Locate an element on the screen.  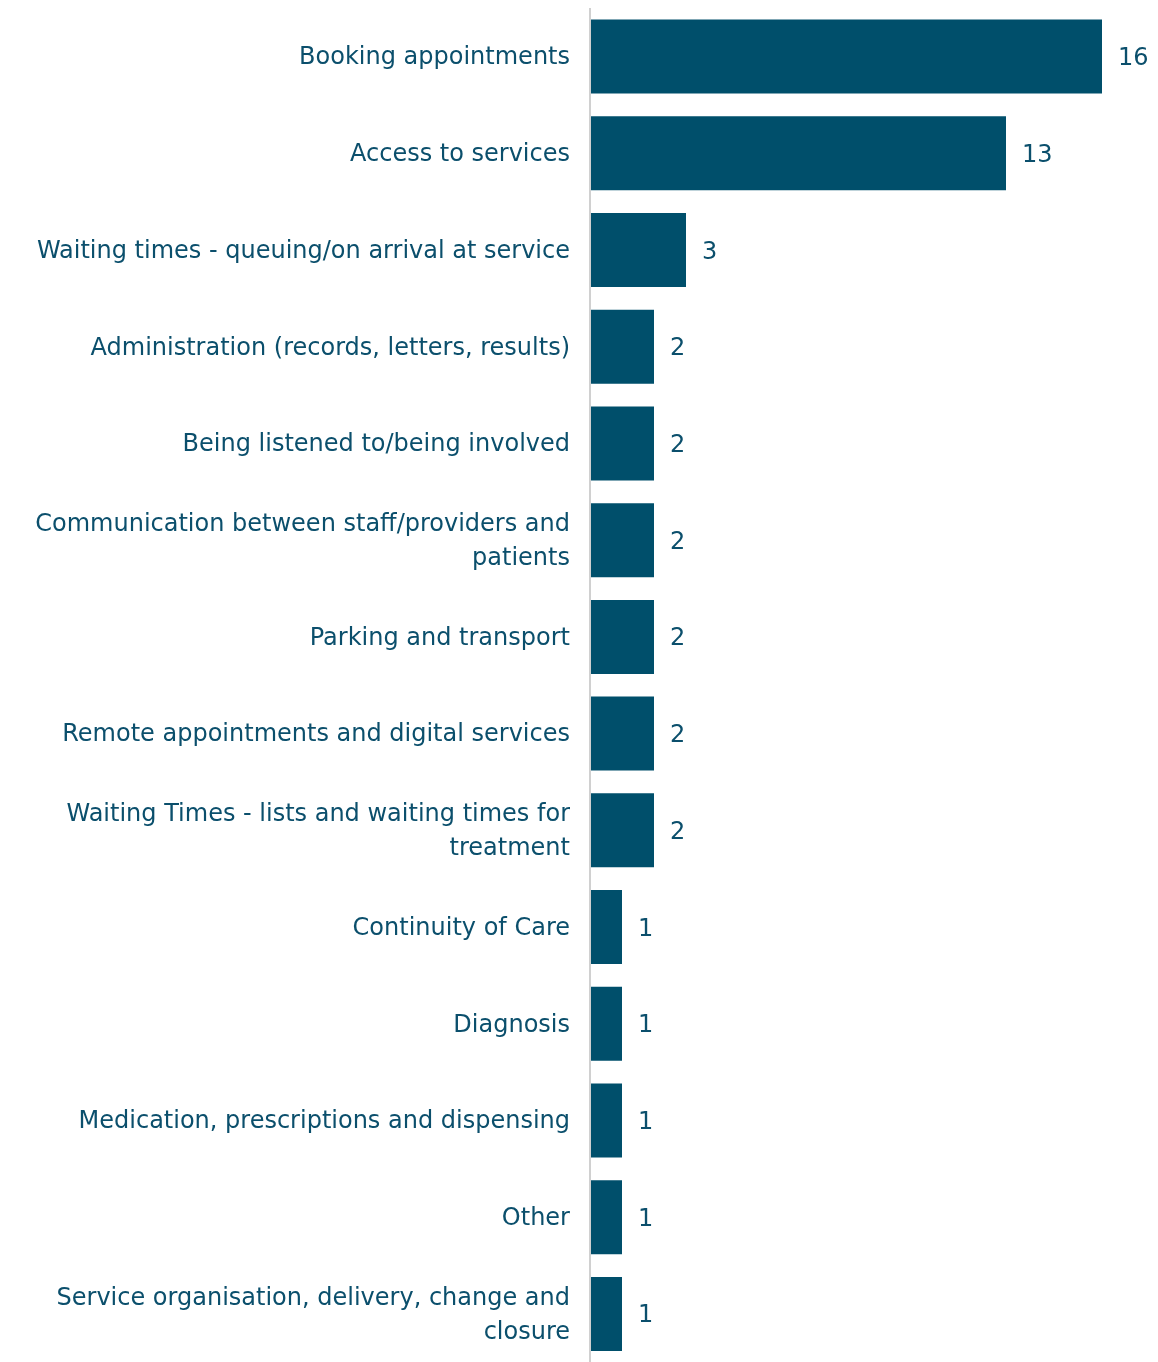
y-tick-label: Being listened to/being involved is located at coordinates (376, 444).